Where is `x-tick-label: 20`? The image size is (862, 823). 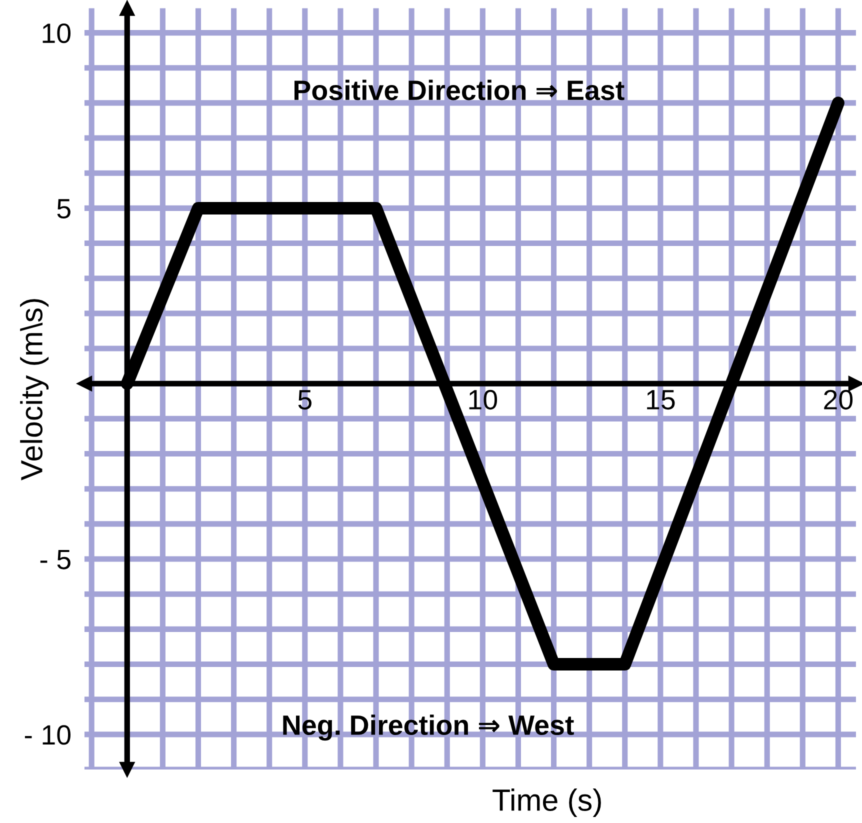
x-tick-label: 20 is located at coordinates (838, 400).